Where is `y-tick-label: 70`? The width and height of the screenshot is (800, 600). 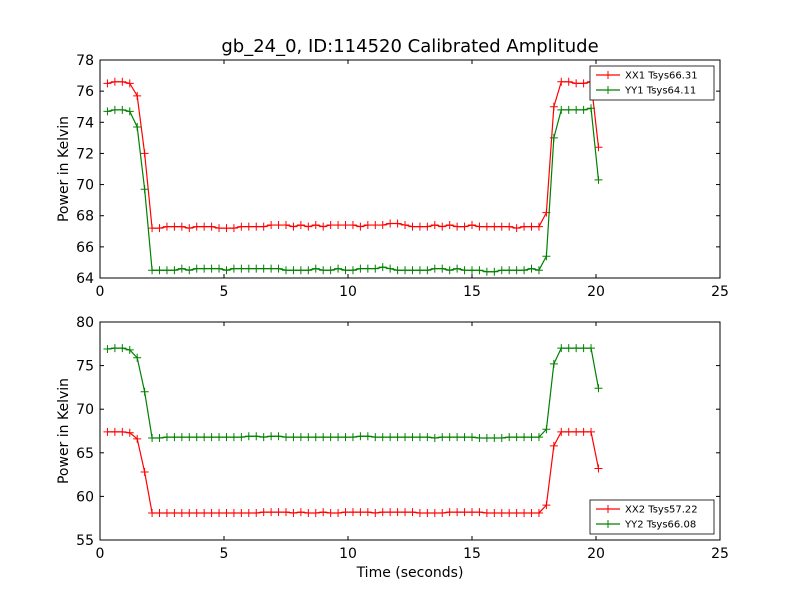 y-tick-label: 70 is located at coordinates (85, 410).